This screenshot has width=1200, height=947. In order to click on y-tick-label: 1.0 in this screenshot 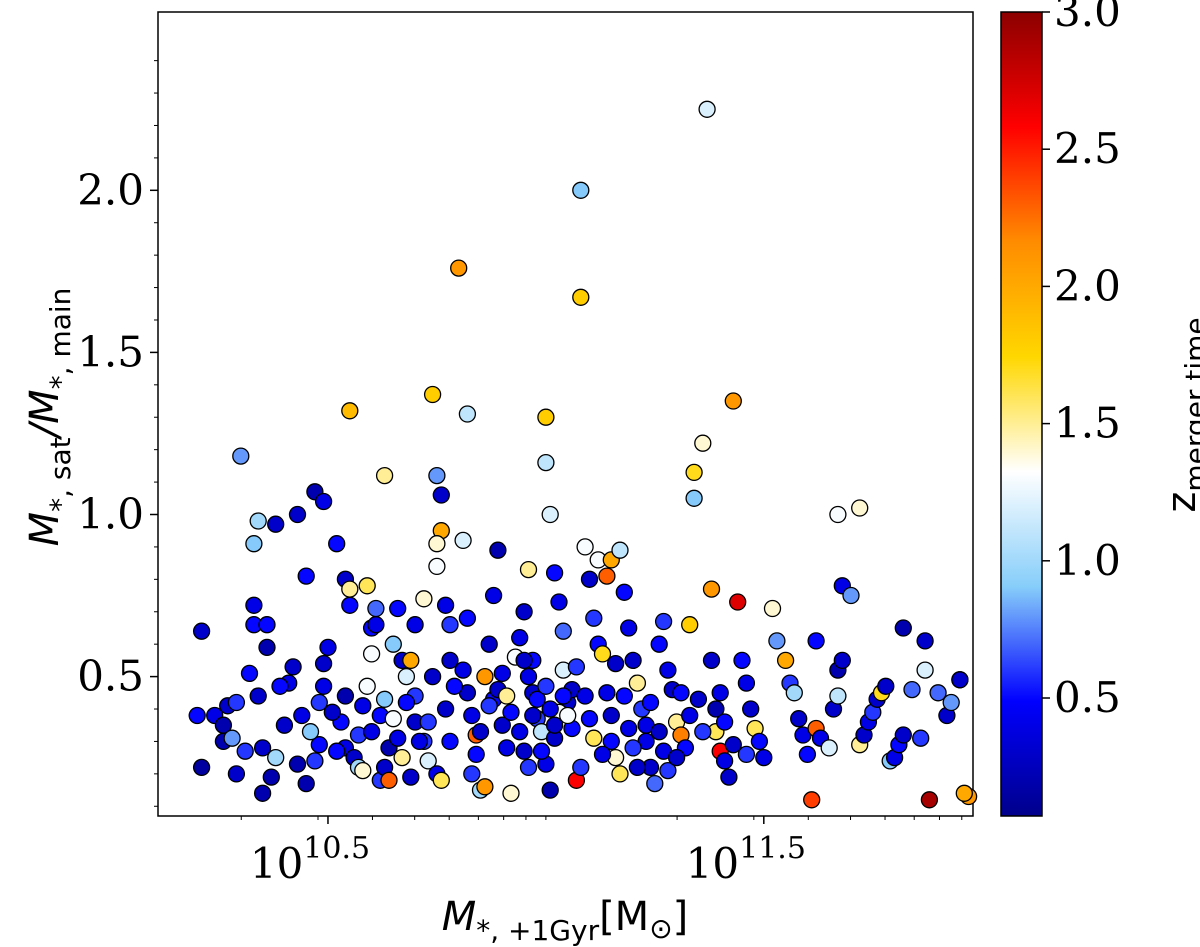, I will do `click(110, 514)`.